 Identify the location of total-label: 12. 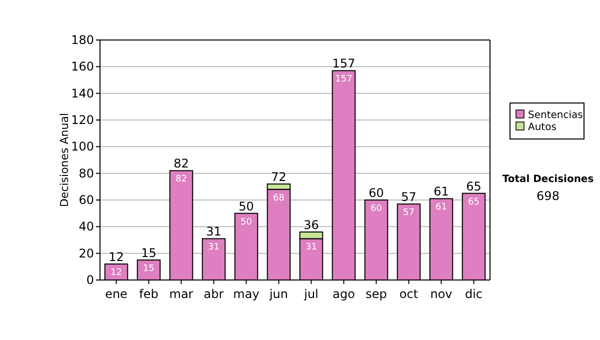
(116, 257).